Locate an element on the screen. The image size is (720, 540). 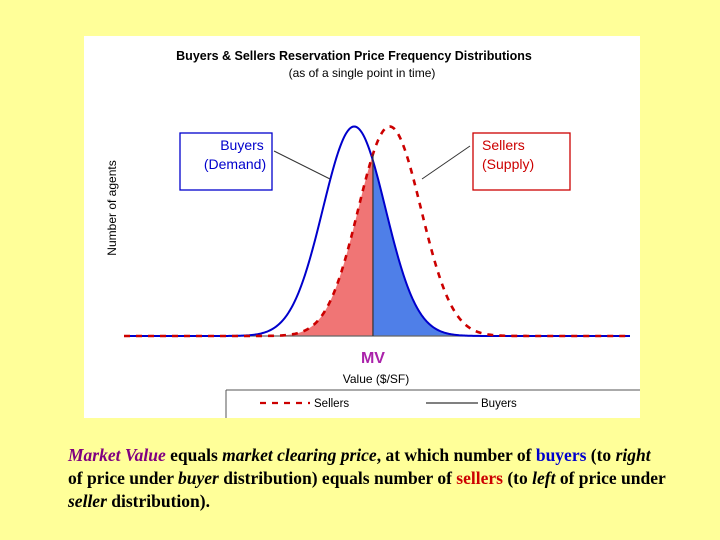
buyers-annotation-subtitle: (Demand) is located at coordinates (235, 164).